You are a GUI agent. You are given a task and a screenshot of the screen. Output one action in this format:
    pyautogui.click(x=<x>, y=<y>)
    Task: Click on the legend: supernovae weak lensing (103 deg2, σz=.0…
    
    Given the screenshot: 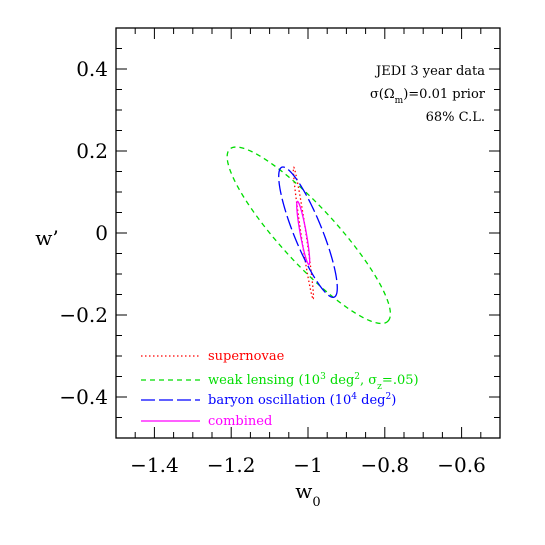 What is the action you would take?
    pyautogui.click(x=280, y=389)
    